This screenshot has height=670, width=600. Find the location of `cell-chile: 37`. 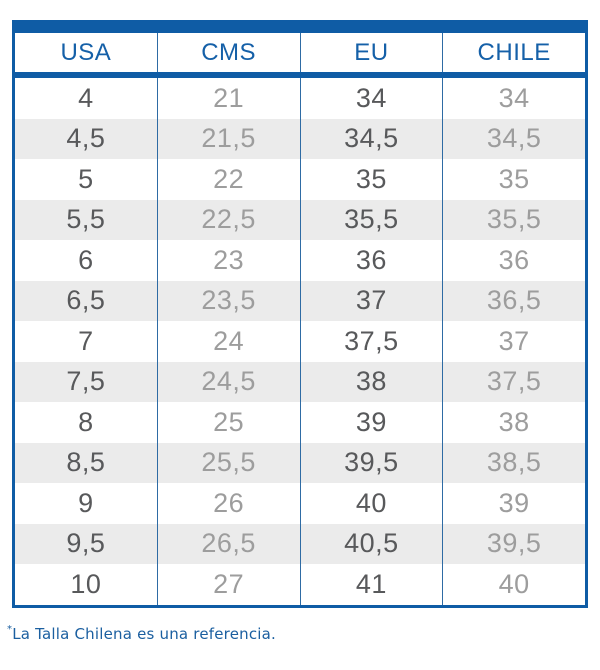

cell-chile: 37 is located at coordinates (513, 341).